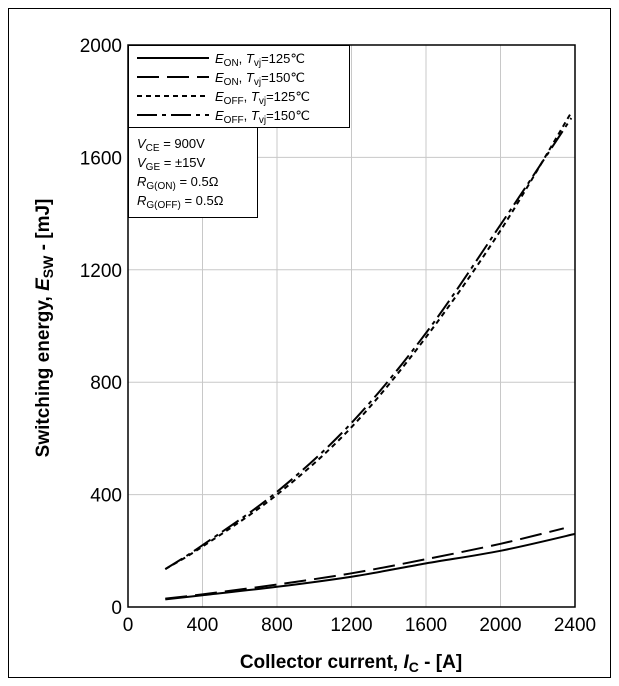 This screenshot has width=619, height=686. Describe the element at coordinates (351, 663) in the screenshot. I see `x-axis-title: Collector current, IC - [A]` at that location.